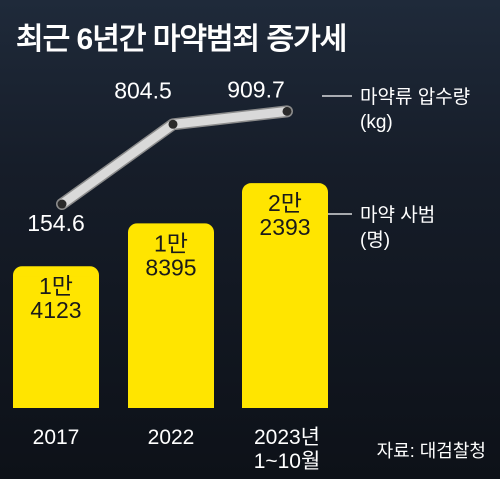 The width and height of the screenshot is (500, 479). Describe the element at coordinates (431, 451) in the screenshot. I see `source-note: 자료: 대검찰청` at that location.